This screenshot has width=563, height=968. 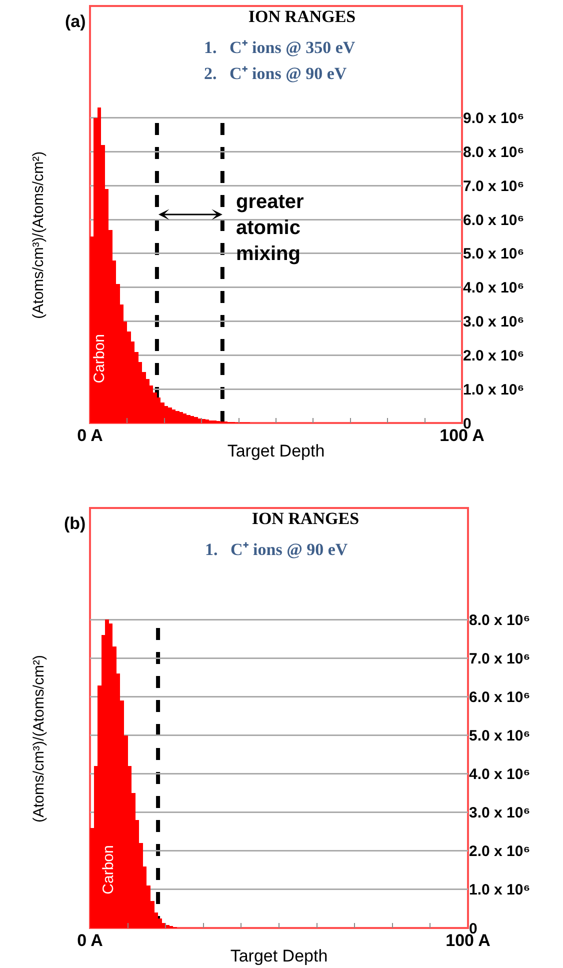 I want to click on annotation: 1. C⁺ ions @ 350 eV, so click(x=280, y=47).